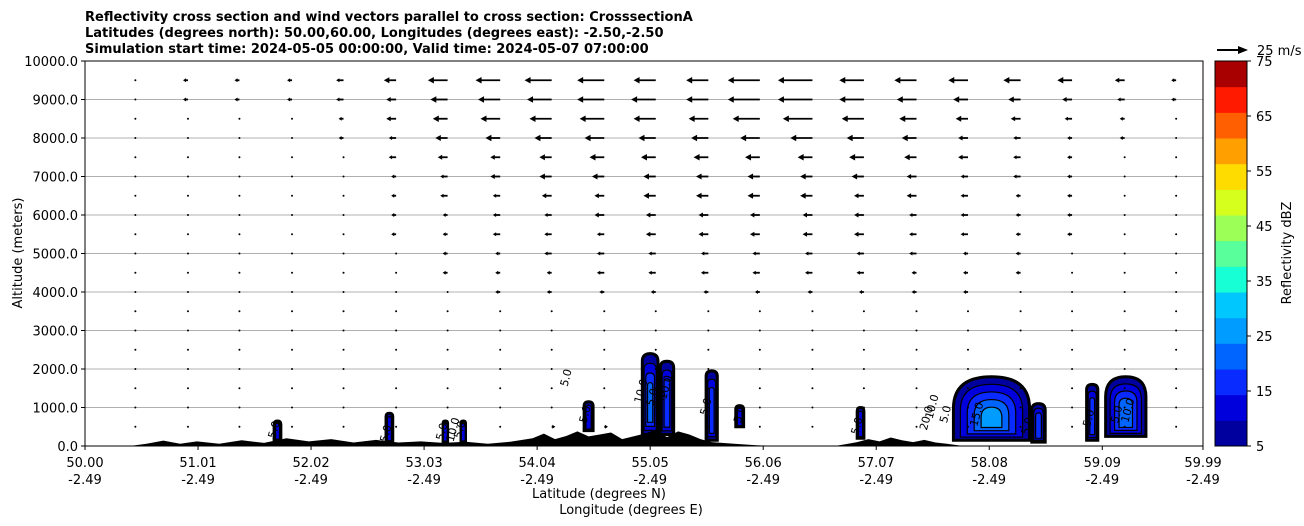 Image resolution: width=1304 pixels, height=526 pixels. What do you see at coordinates (1264, 62) in the screenshot?
I see `colorbar-tick-label: 75` at bounding box center [1264, 62].